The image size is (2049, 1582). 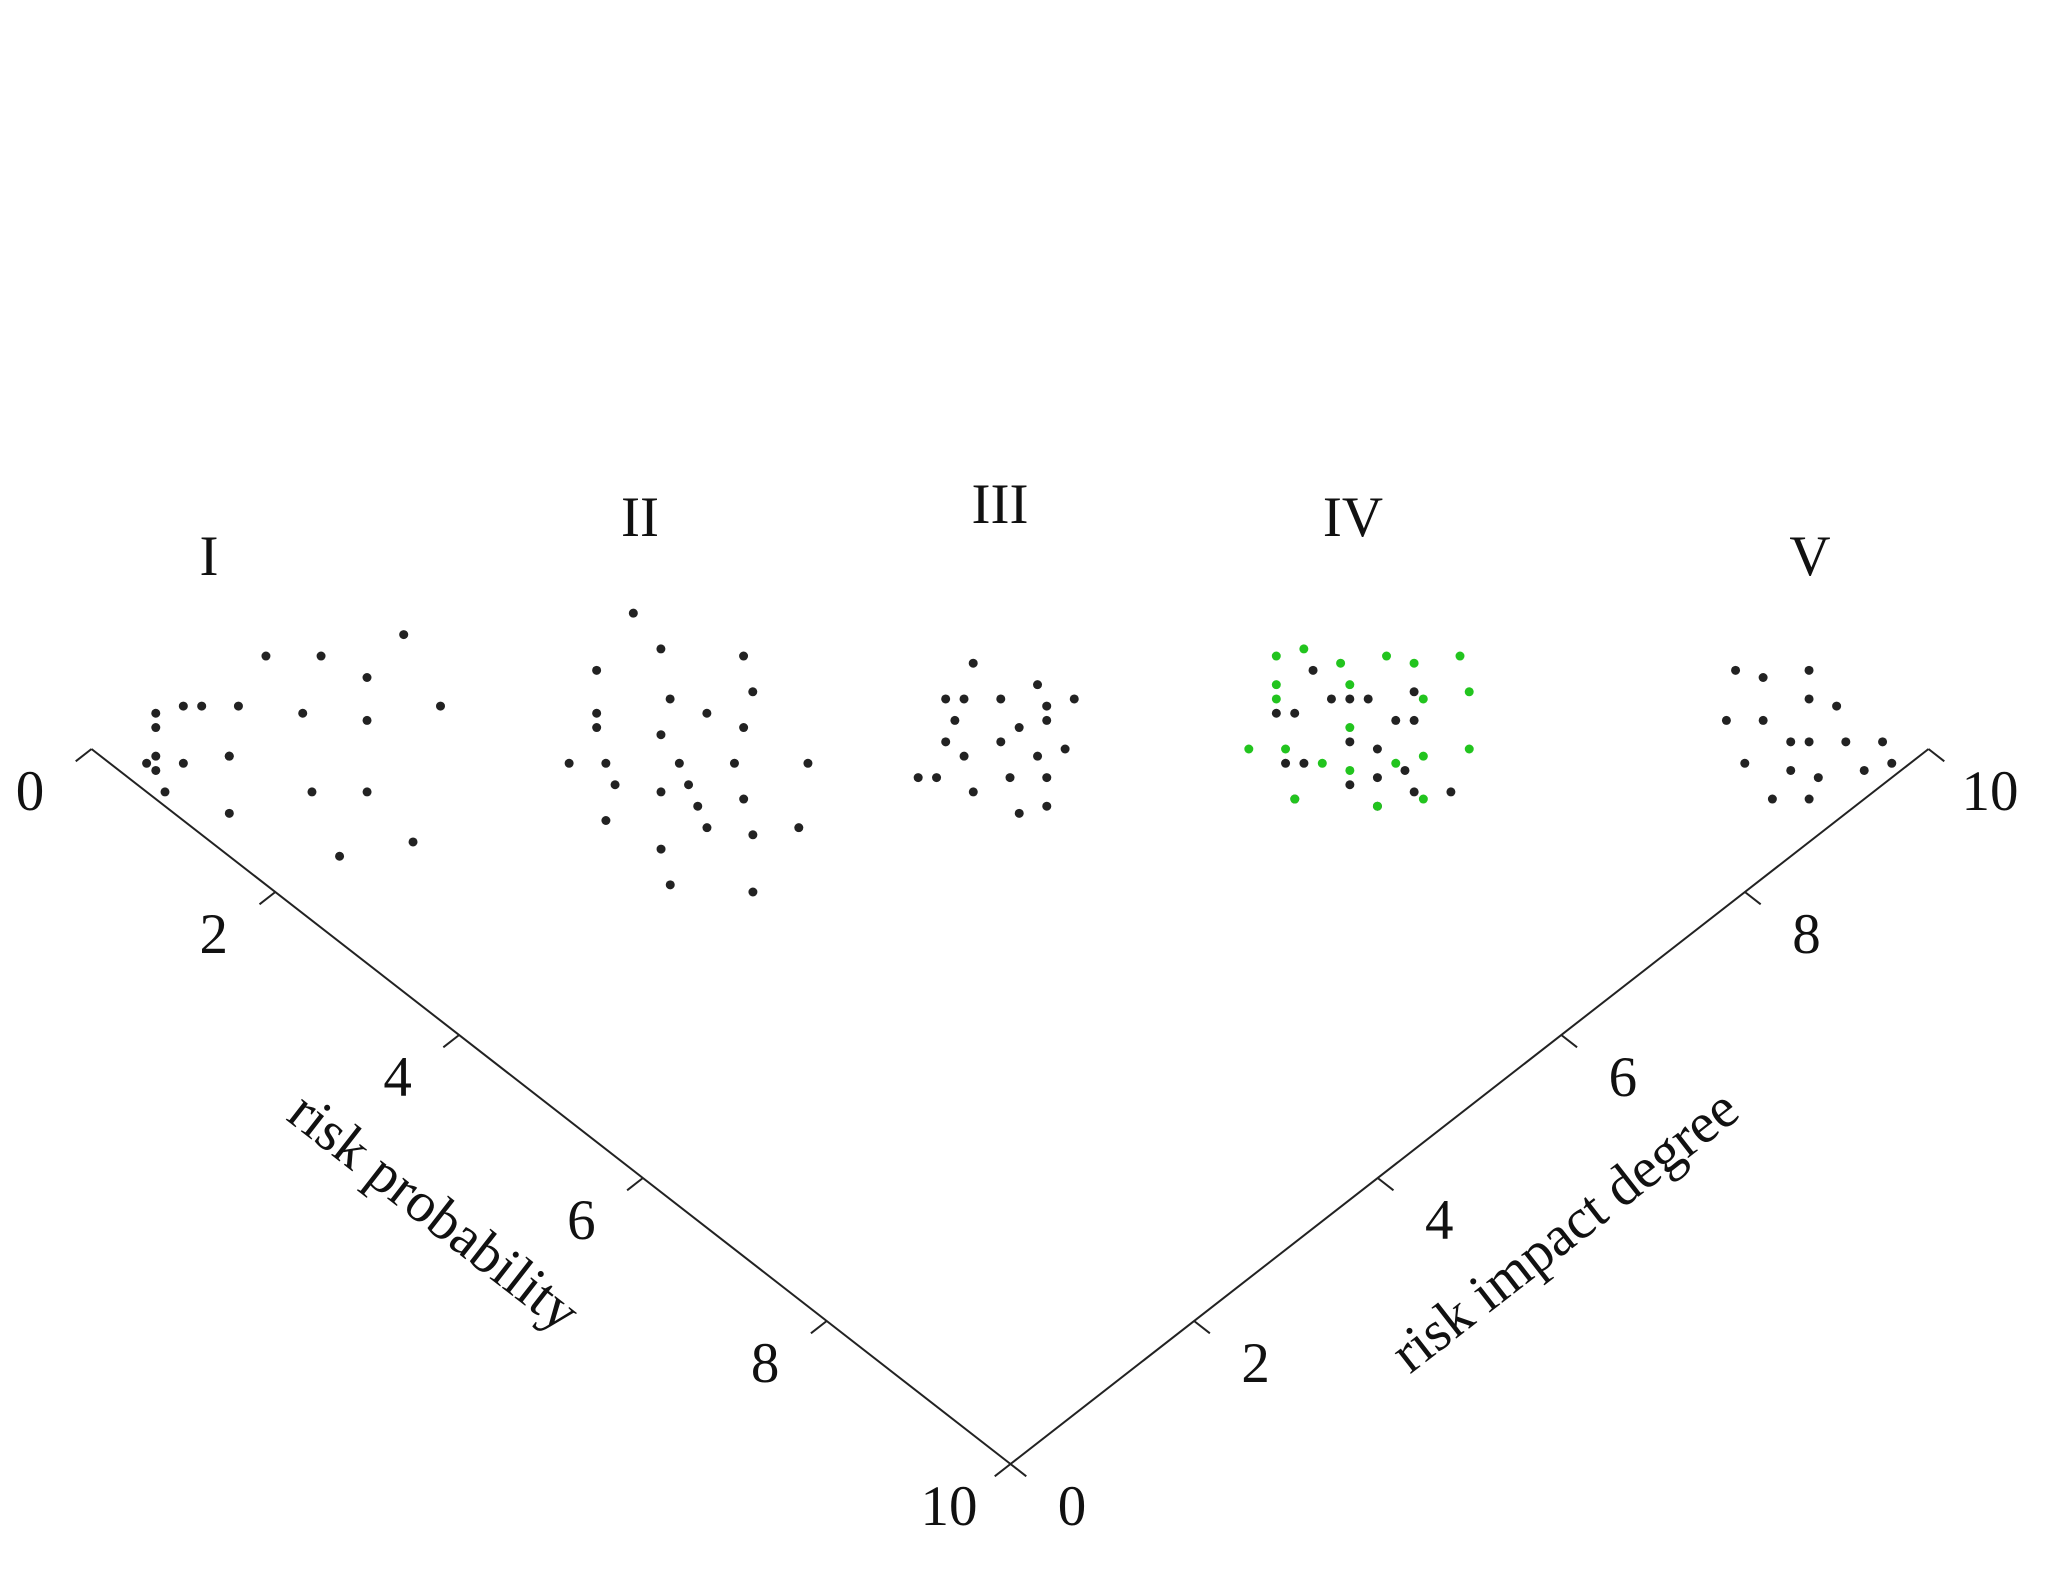 I want to click on annotation: V, so click(x=1809, y=556).